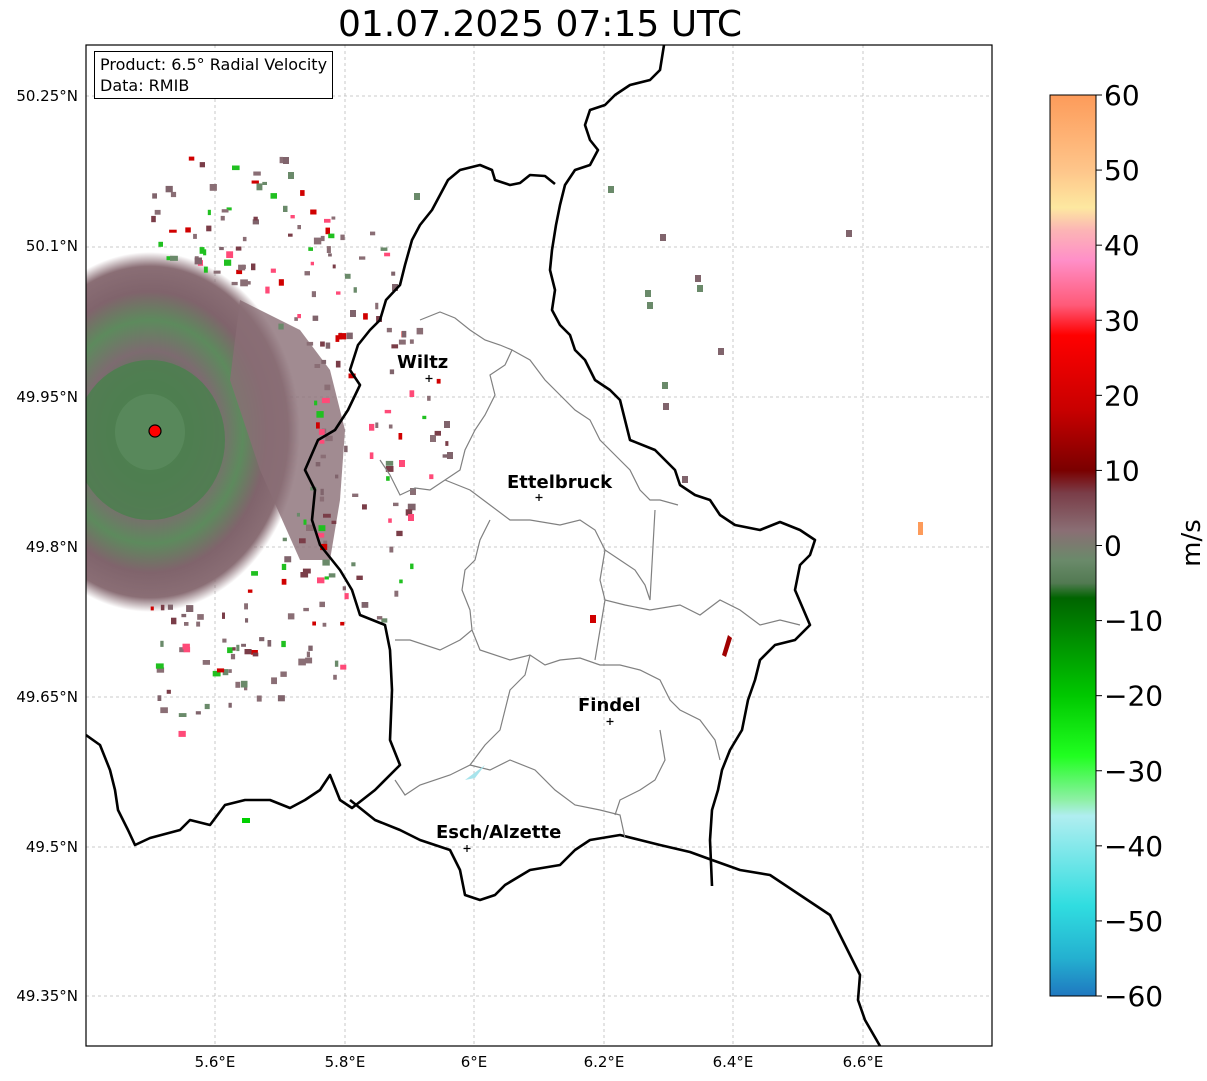 This screenshot has width=1207, height=1081. I want to click on city-label-esch: Esch/Alzette, so click(498, 832).